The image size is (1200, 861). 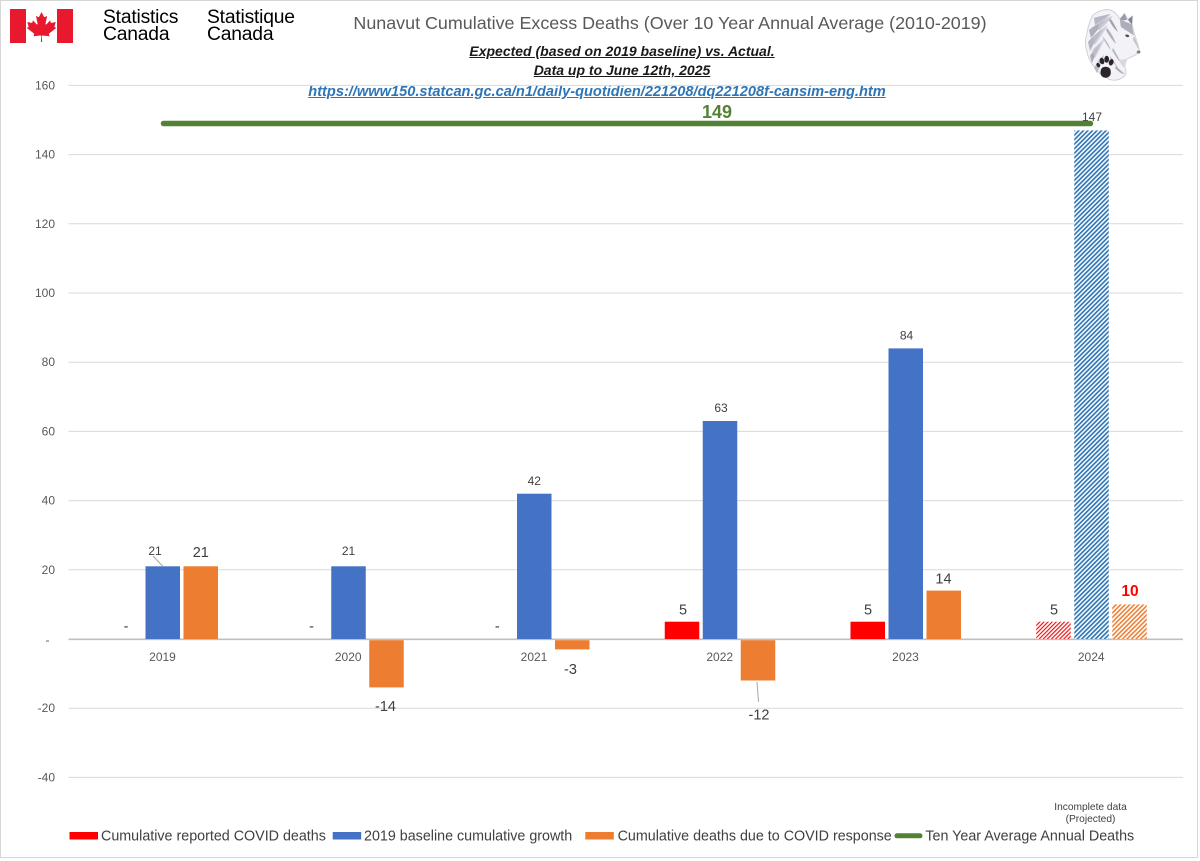 I want to click on svg-text: 147, so click(x=1092, y=117).